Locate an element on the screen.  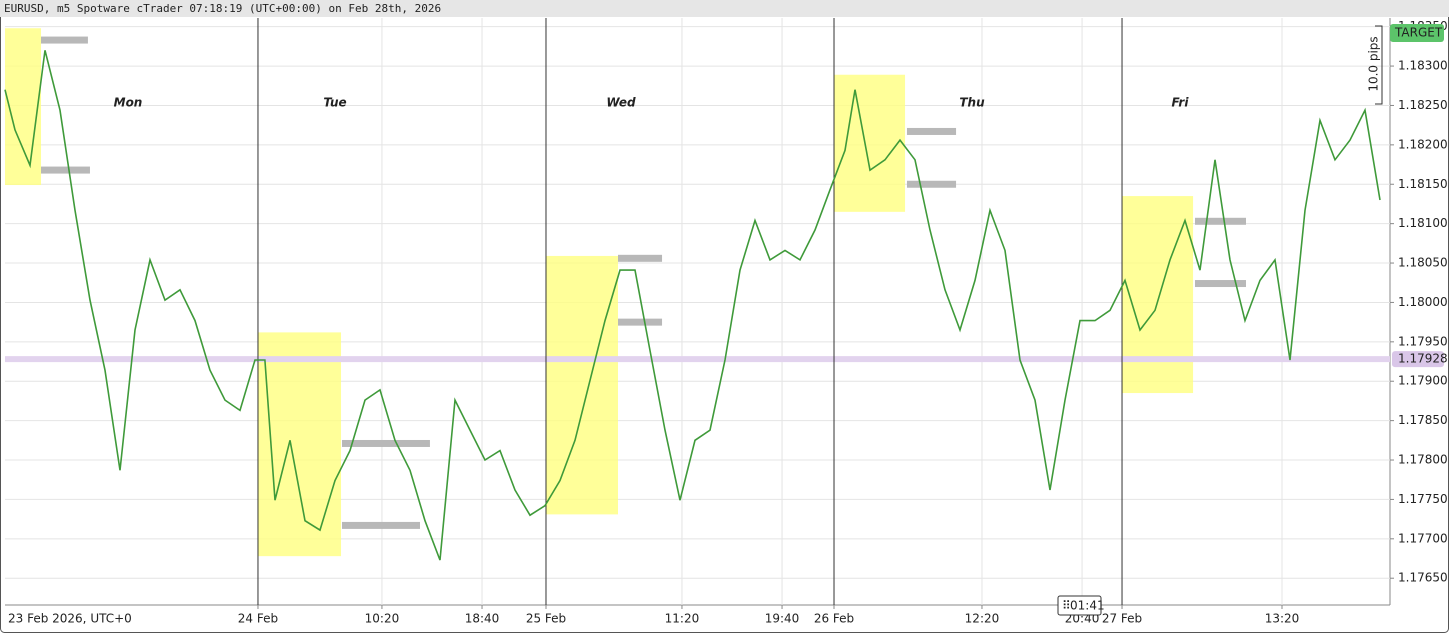
x-tick-label: 26 Feb is located at coordinates (834, 619).